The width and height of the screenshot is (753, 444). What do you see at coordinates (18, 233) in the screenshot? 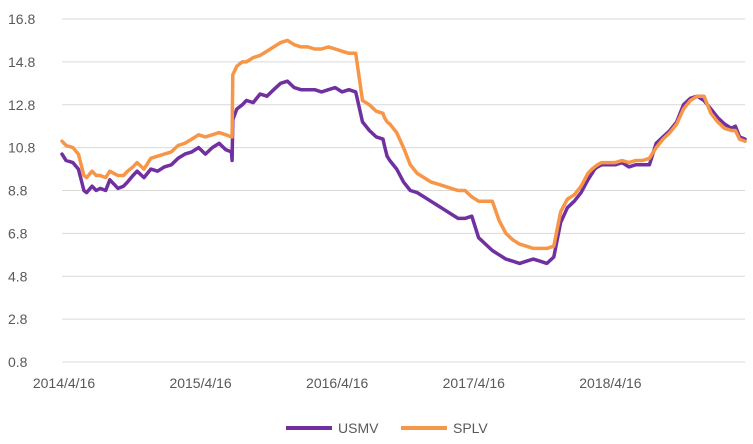
I see `y-tick-label: 6.8` at bounding box center [18, 233].